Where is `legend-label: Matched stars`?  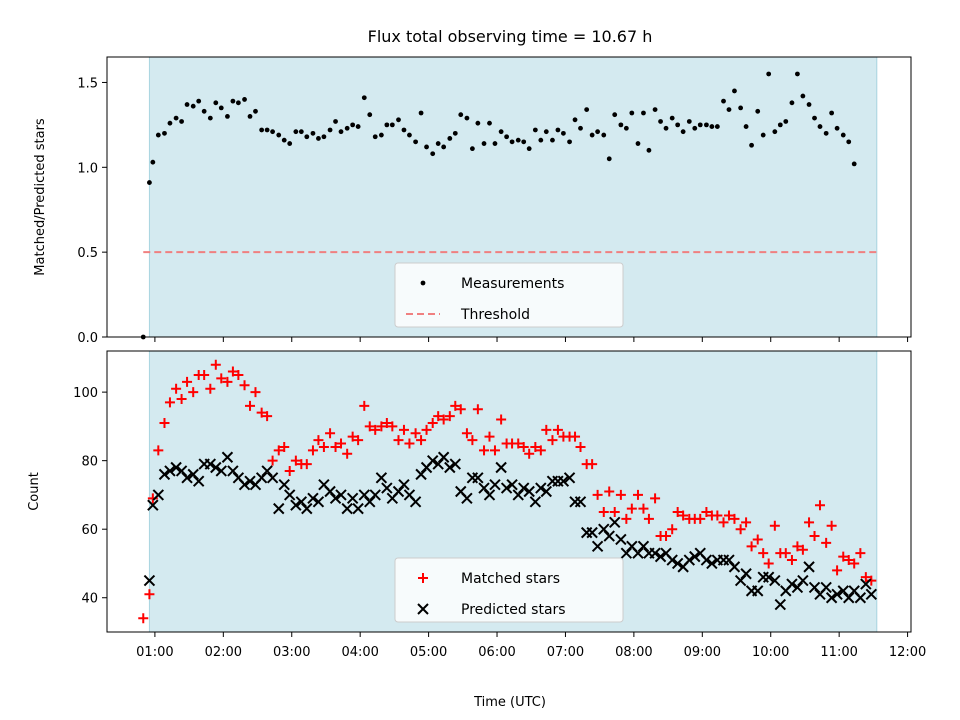
legend-label: Matched stars is located at coordinates (510, 579).